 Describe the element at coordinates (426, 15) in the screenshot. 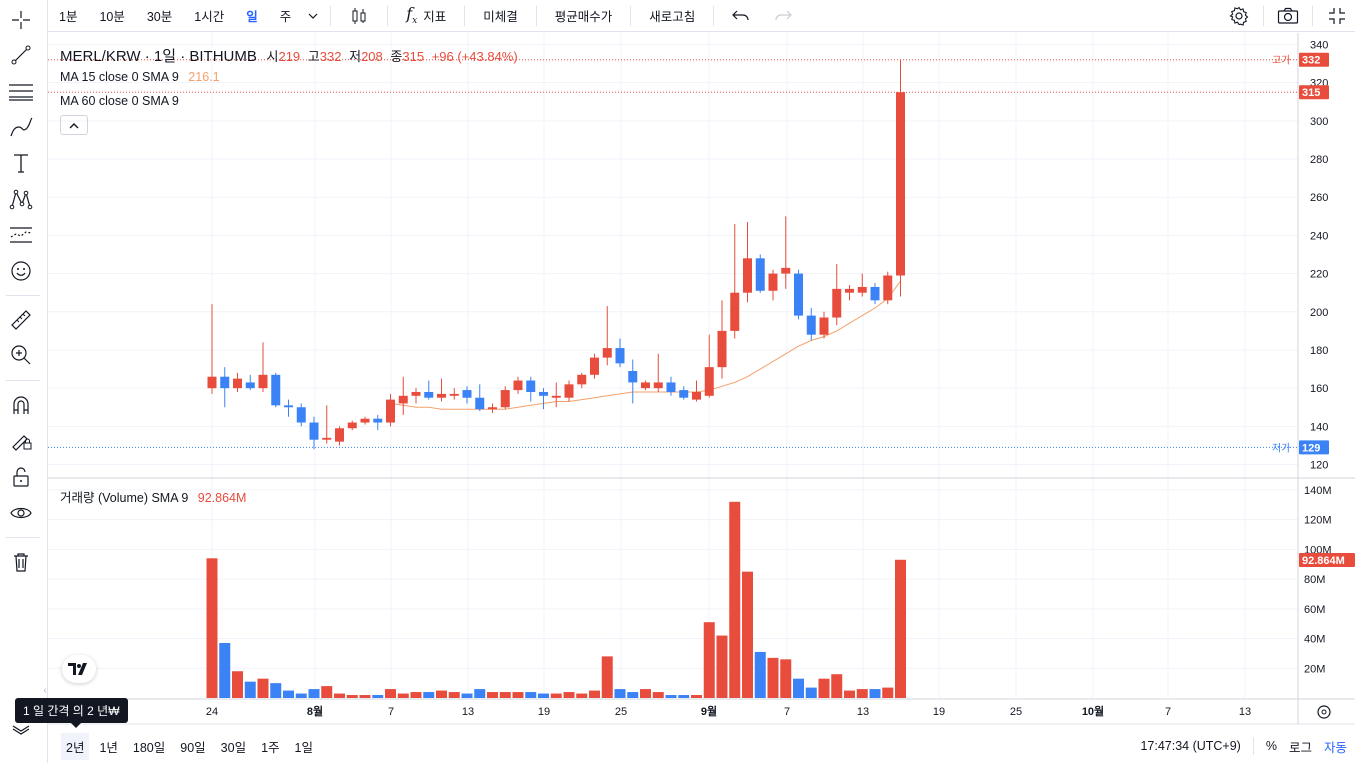

I see `indicators-button: fx 지표` at that location.